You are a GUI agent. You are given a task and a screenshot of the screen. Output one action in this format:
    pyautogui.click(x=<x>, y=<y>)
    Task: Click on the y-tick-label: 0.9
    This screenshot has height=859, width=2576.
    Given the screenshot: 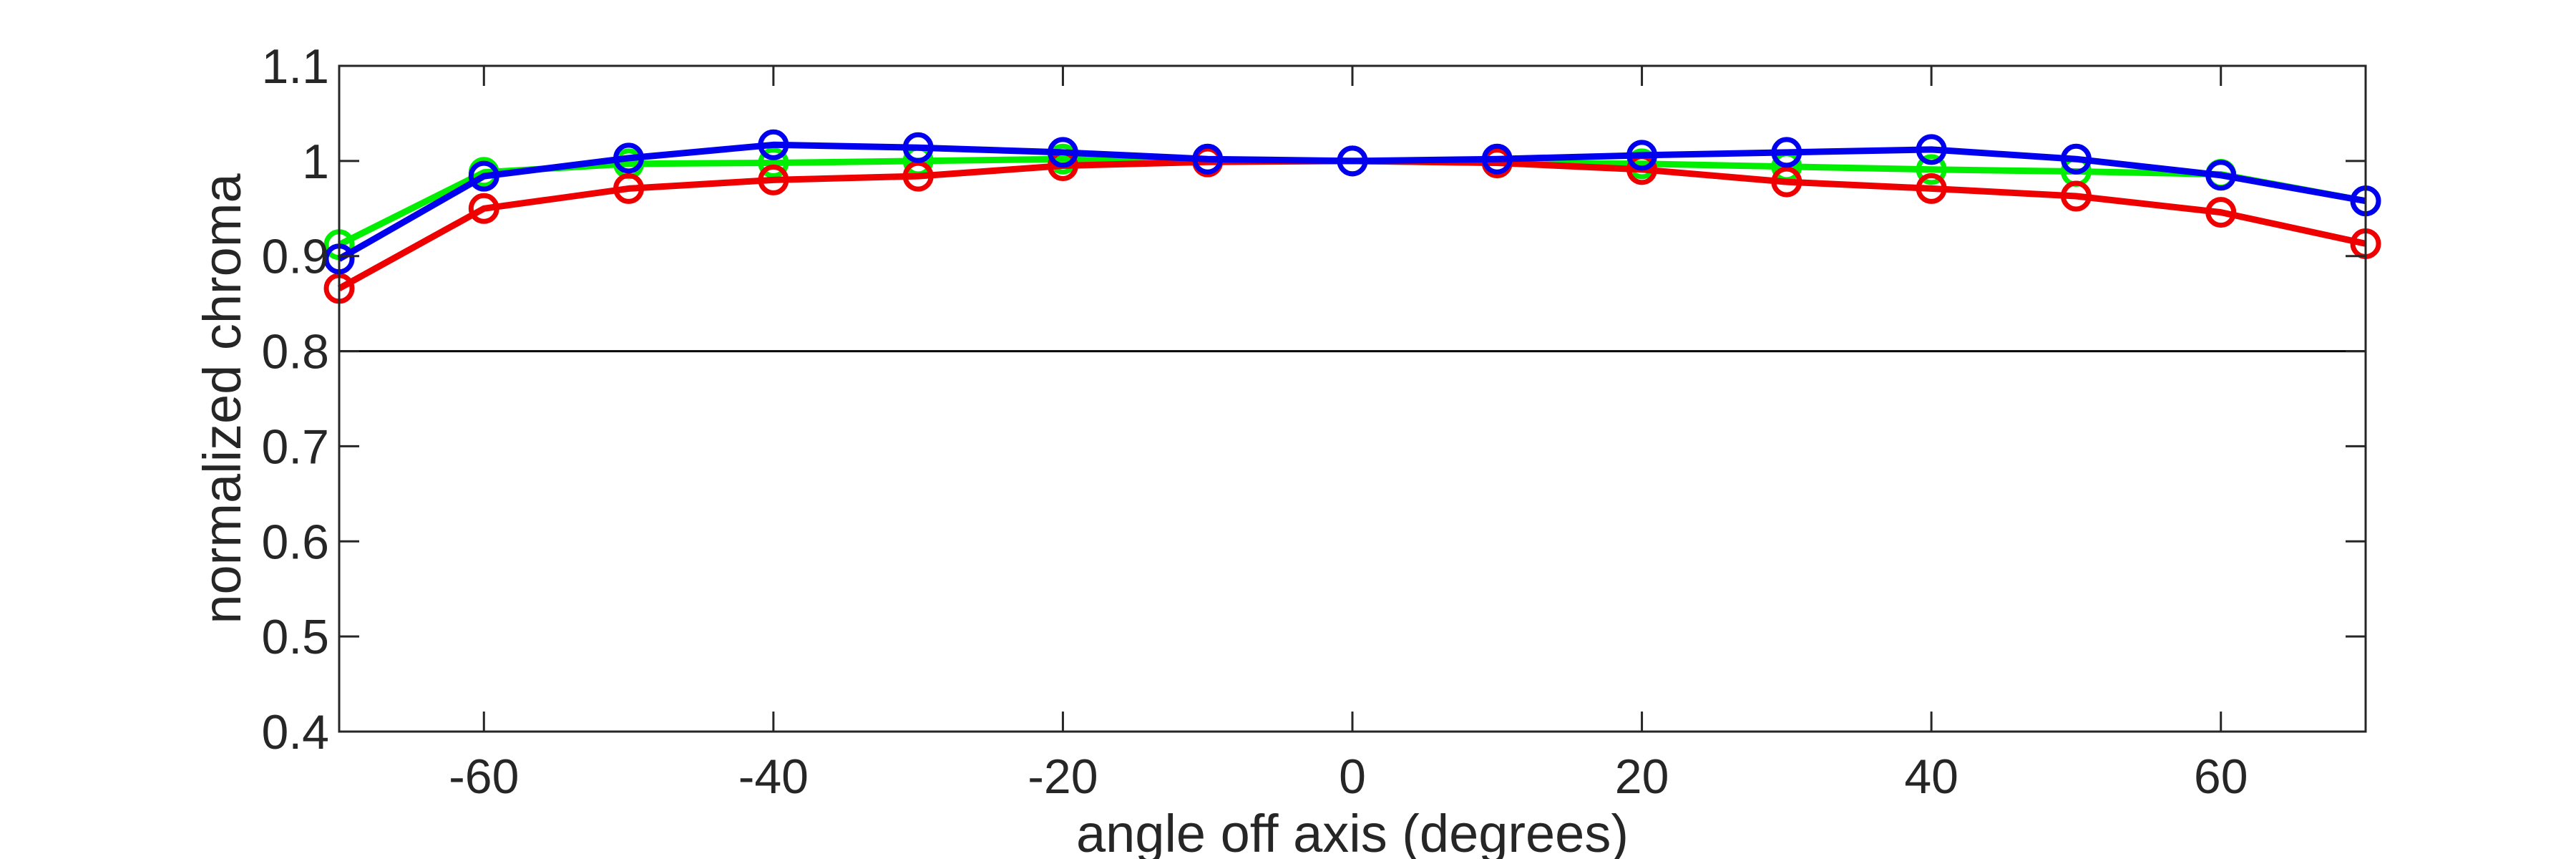 What is the action you would take?
    pyautogui.click(x=295, y=257)
    